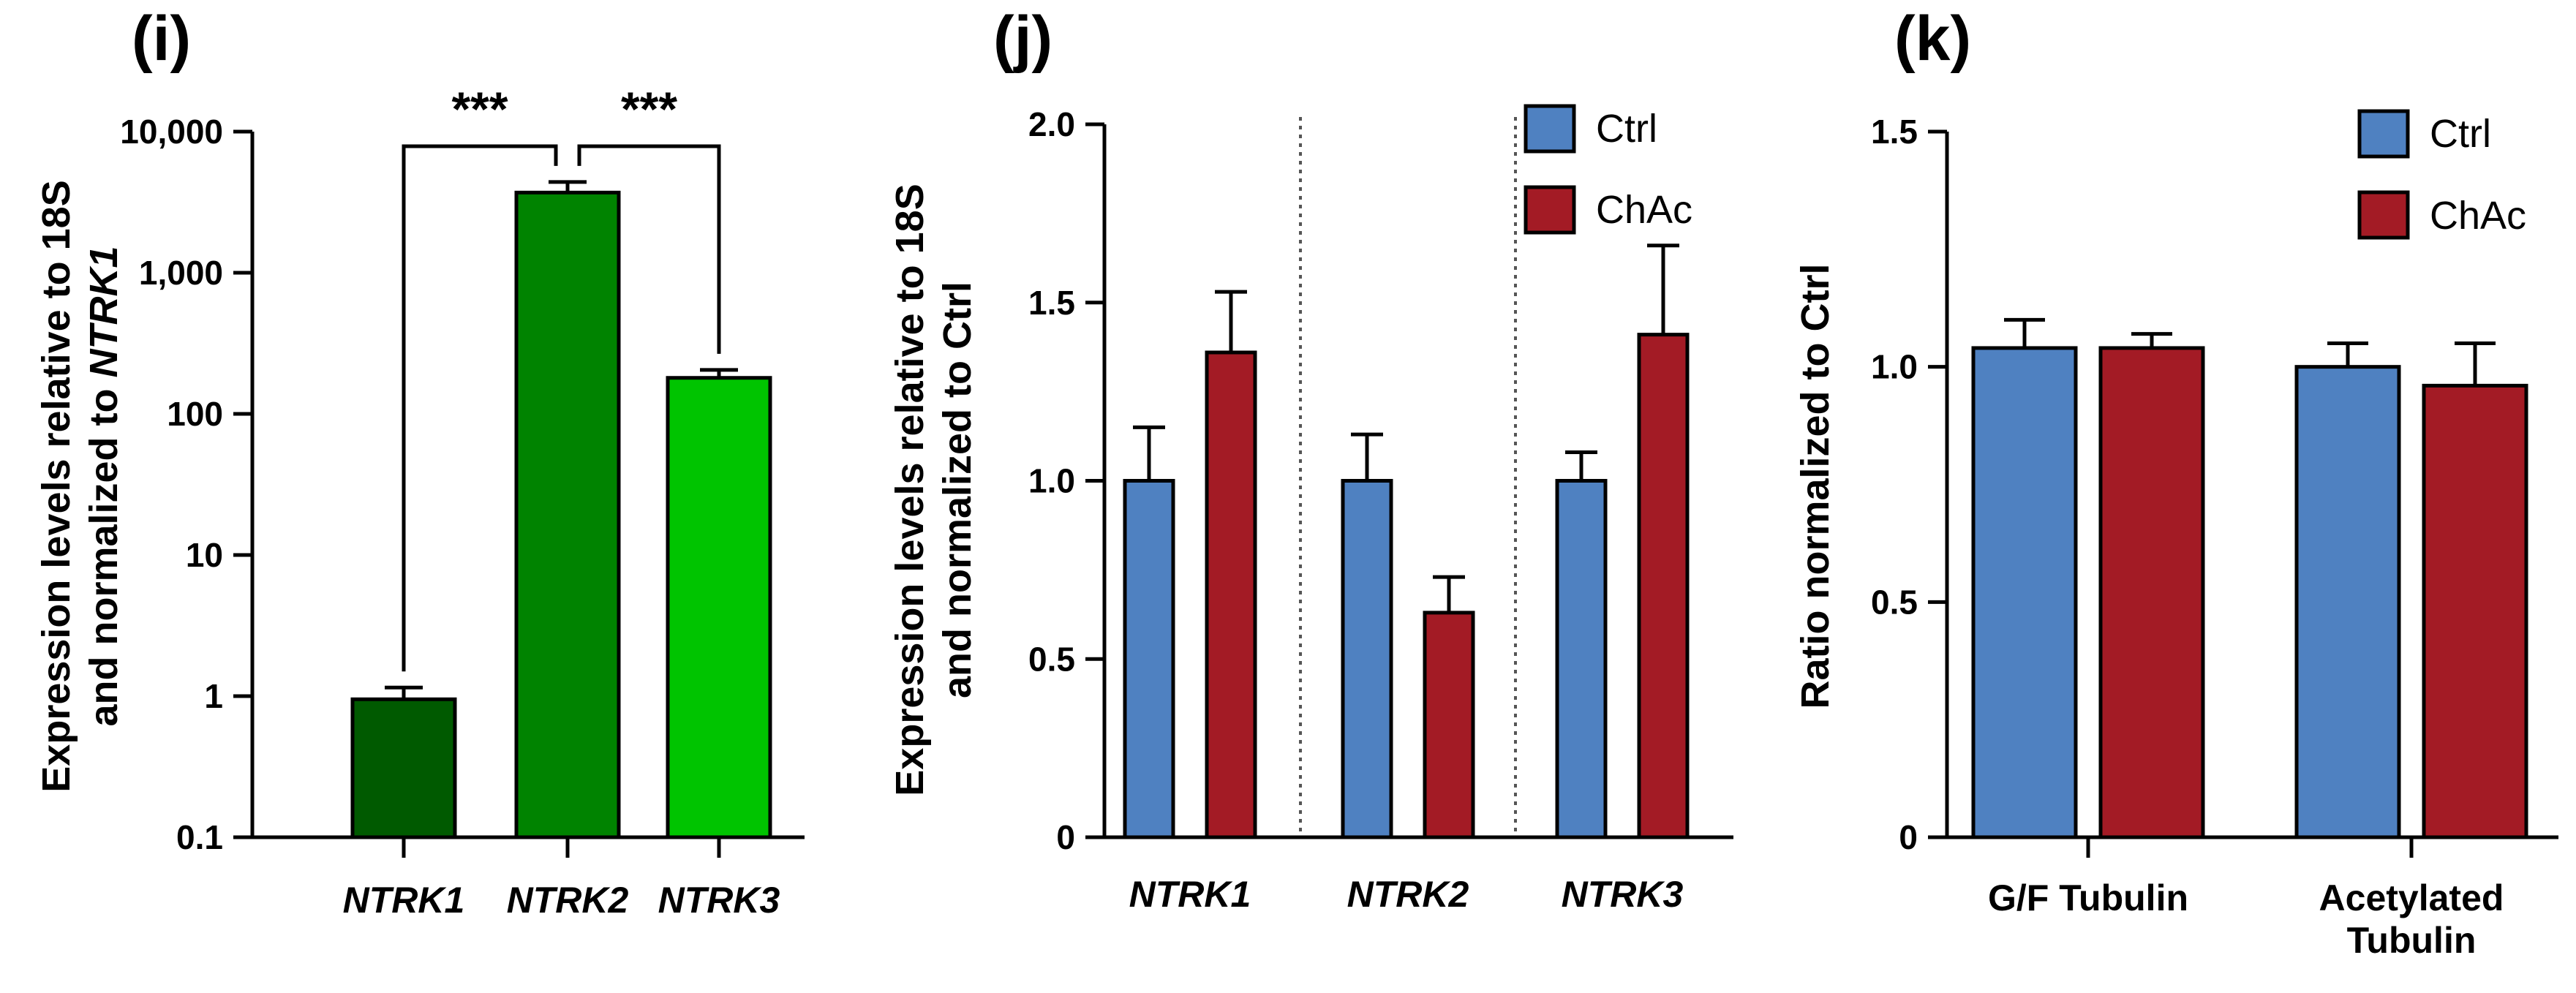 Image resolution: width=2576 pixels, height=993 pixels. I want to click on panel-j-legend: Ctrl ChAc, so click(1608, 169).